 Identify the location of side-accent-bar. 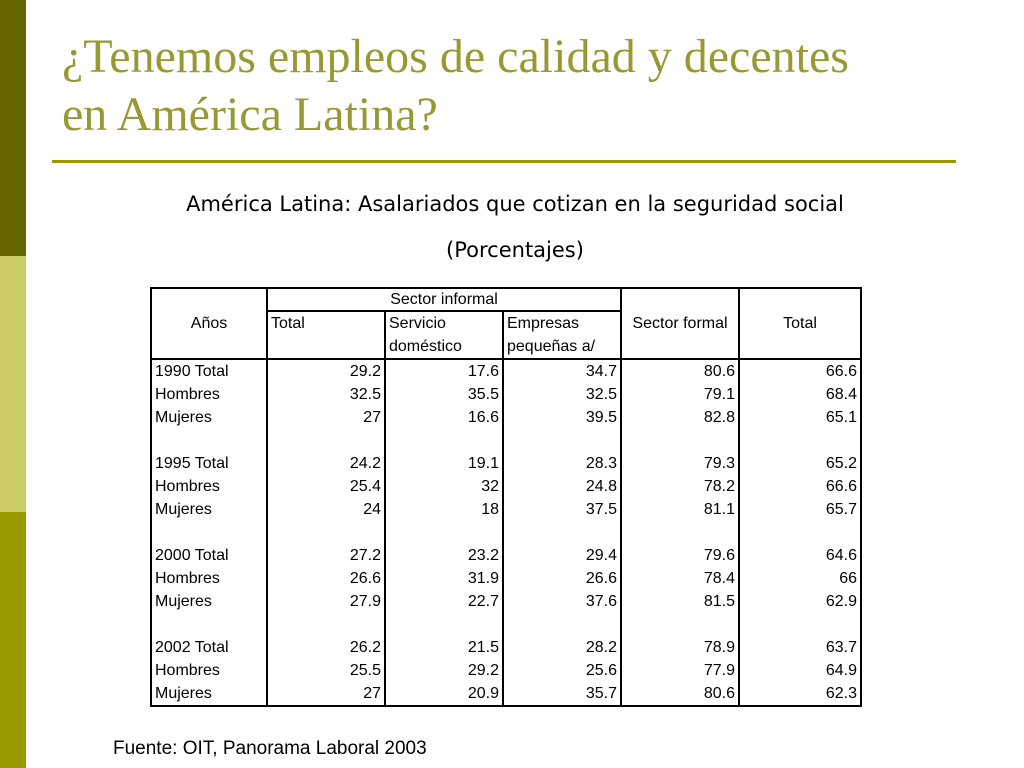
(13, 384).